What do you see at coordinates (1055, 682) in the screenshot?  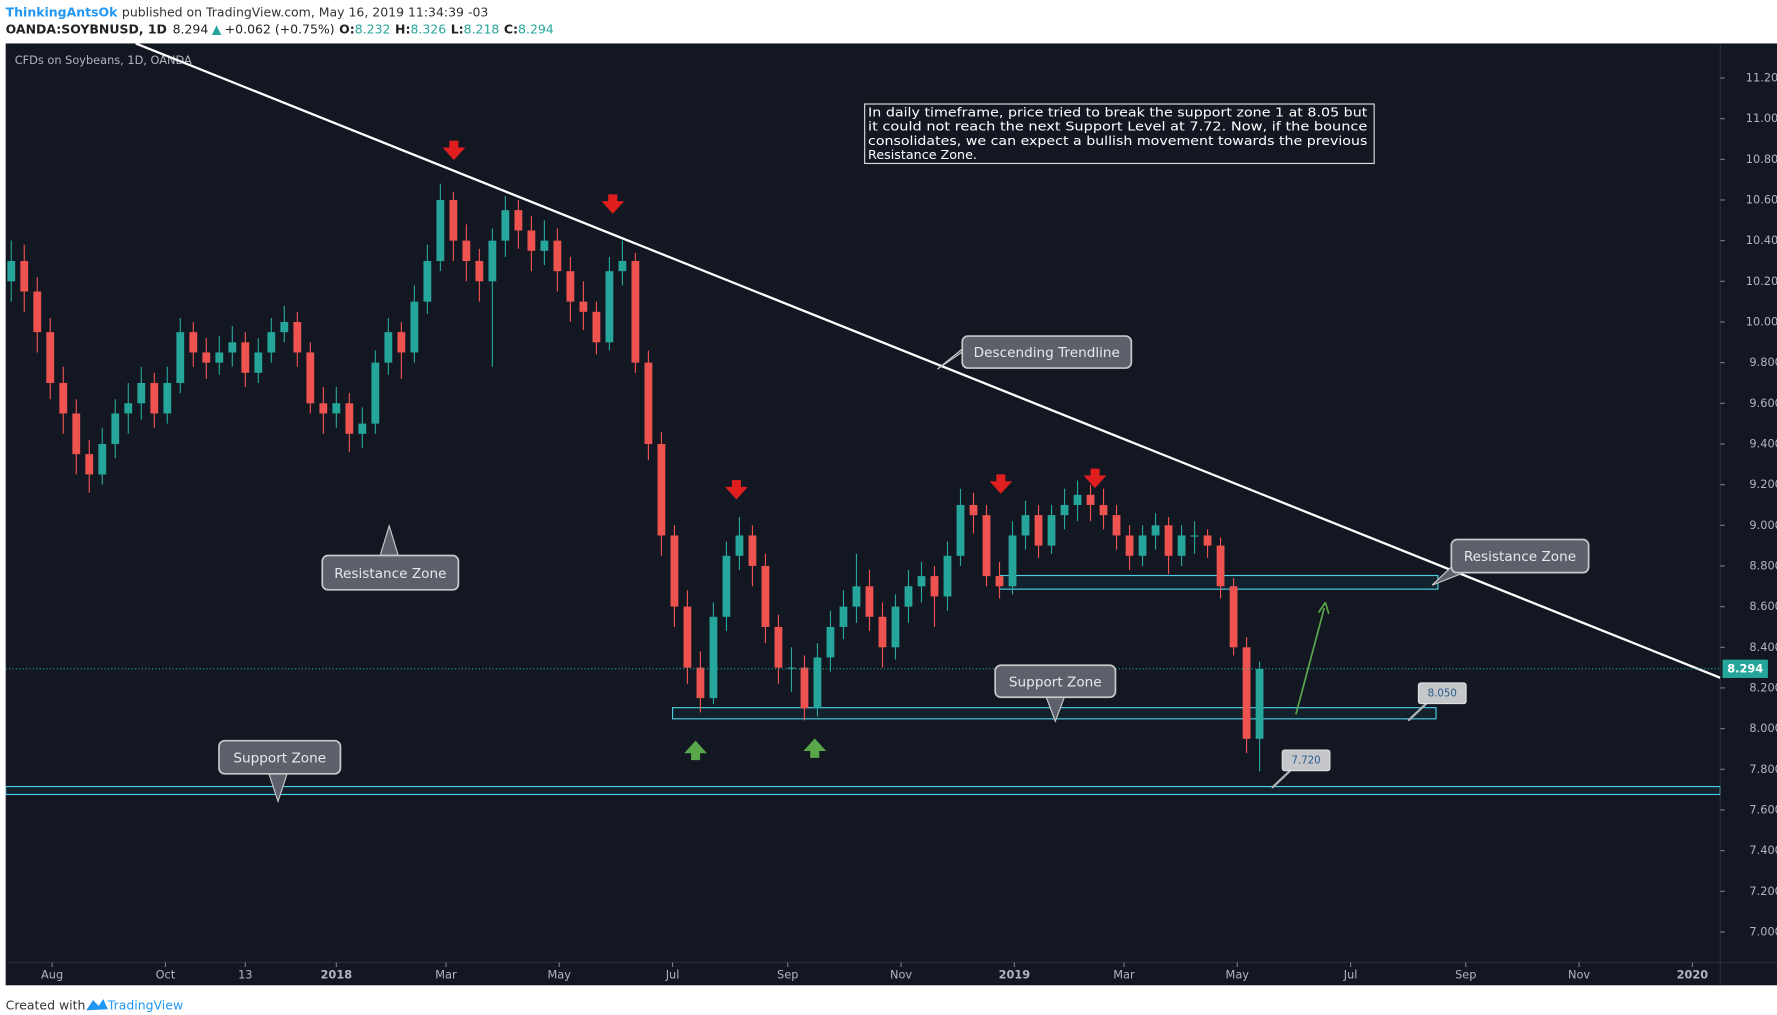 I see `callout-text: Support Zone` at bounding box center [1055, 682].